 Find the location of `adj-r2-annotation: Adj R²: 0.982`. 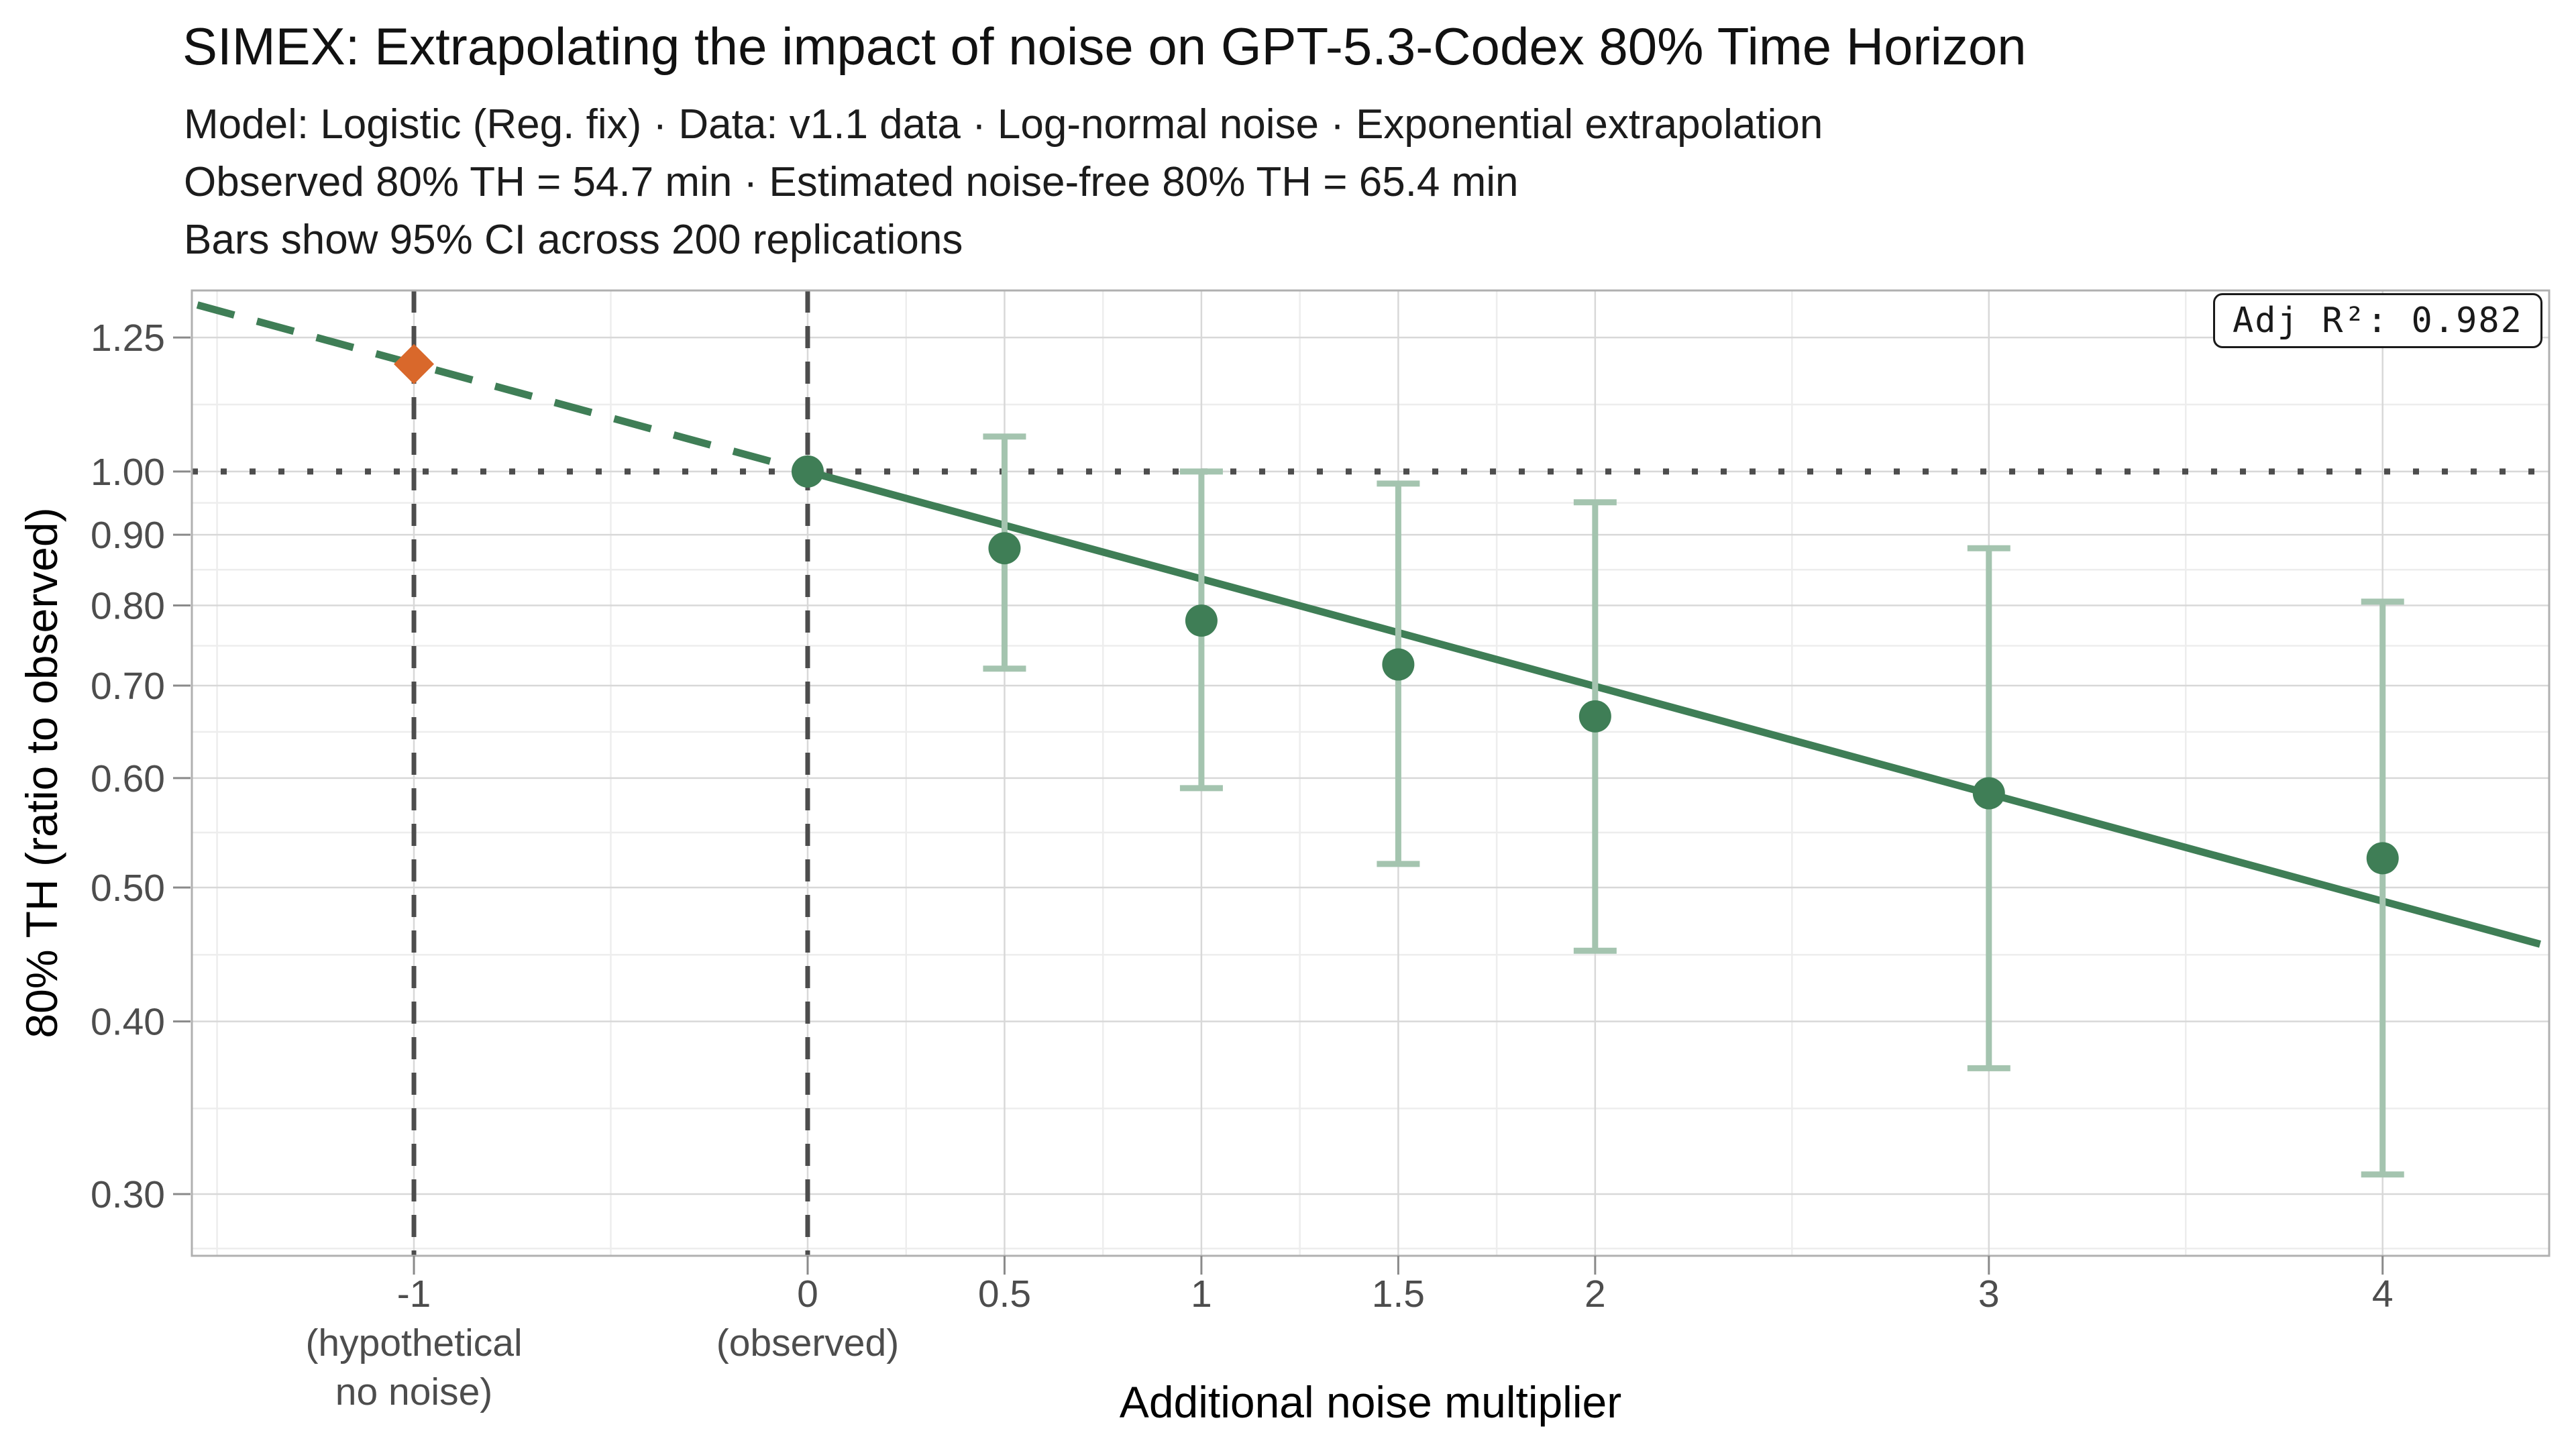

adj-r2-annotation: Adj R²: 0.982 is located at coordinates (2377, 320).